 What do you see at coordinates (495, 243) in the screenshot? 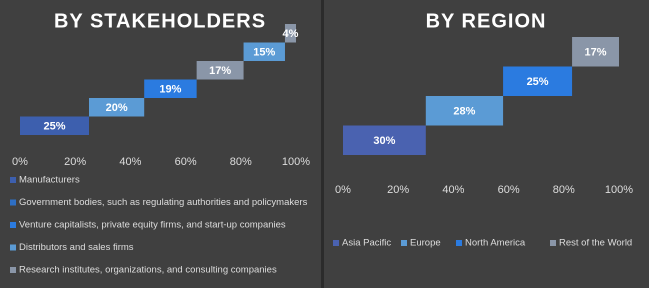
I see `legend-label: North America` at bounding box center [495, 243].